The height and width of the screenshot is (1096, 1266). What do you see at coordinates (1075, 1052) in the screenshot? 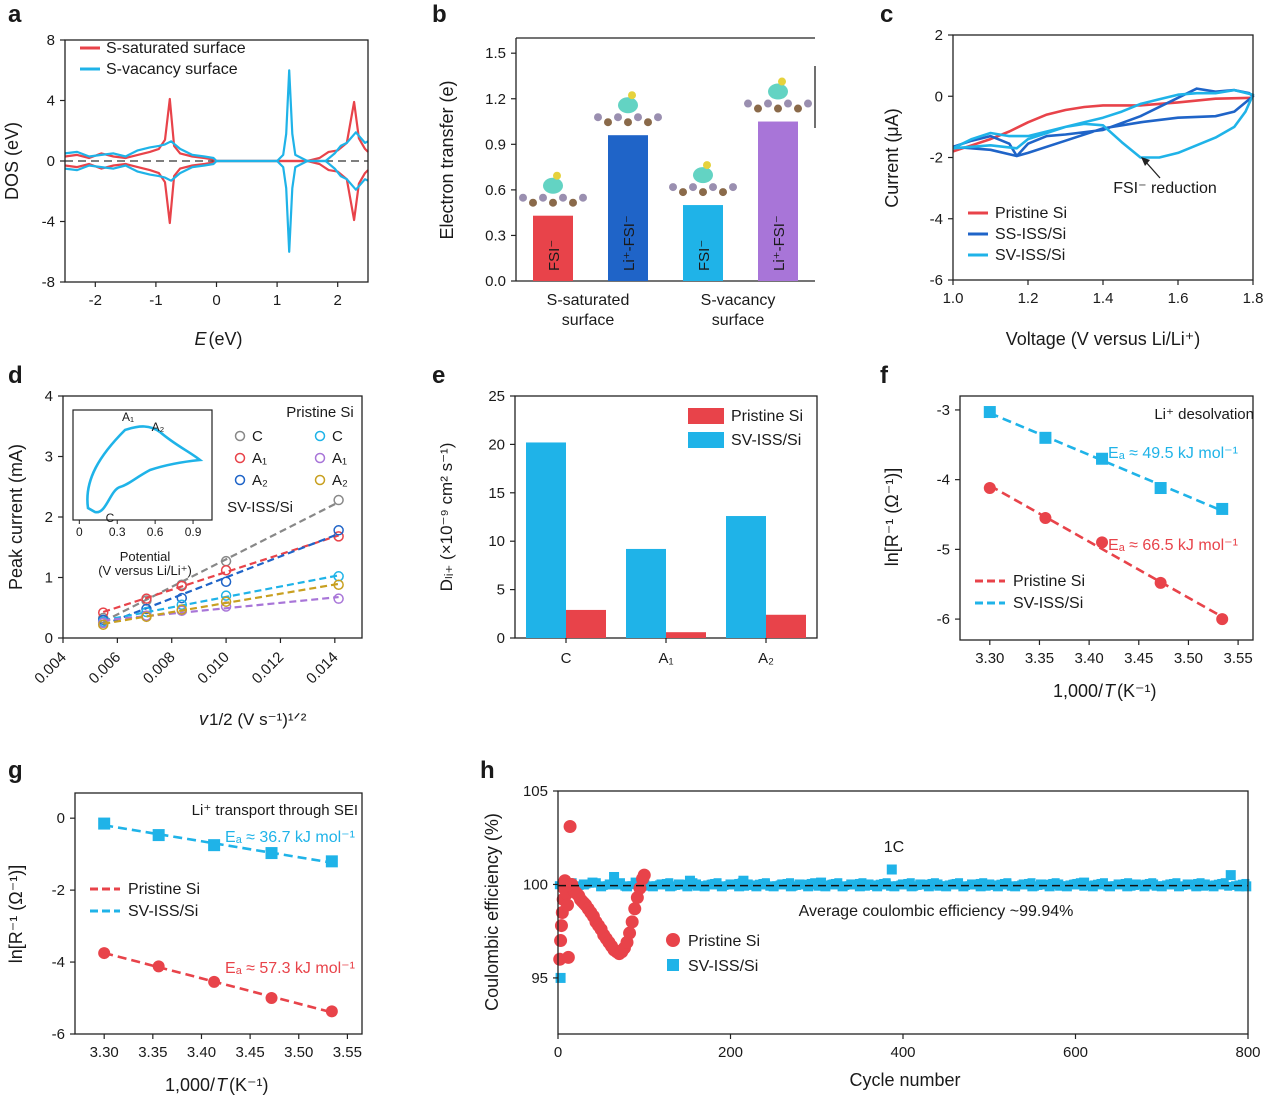
I see `h-xtick-label: 600` at bounding box center [1075, 1052].